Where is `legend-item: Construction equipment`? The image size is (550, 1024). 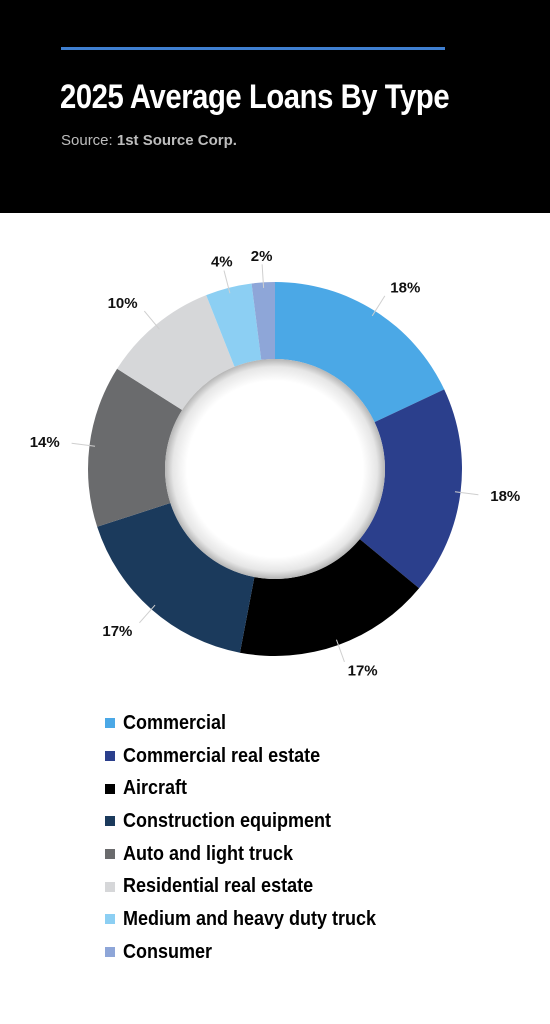 legend-item: Construction equipment is located at coordinates (254, 821).